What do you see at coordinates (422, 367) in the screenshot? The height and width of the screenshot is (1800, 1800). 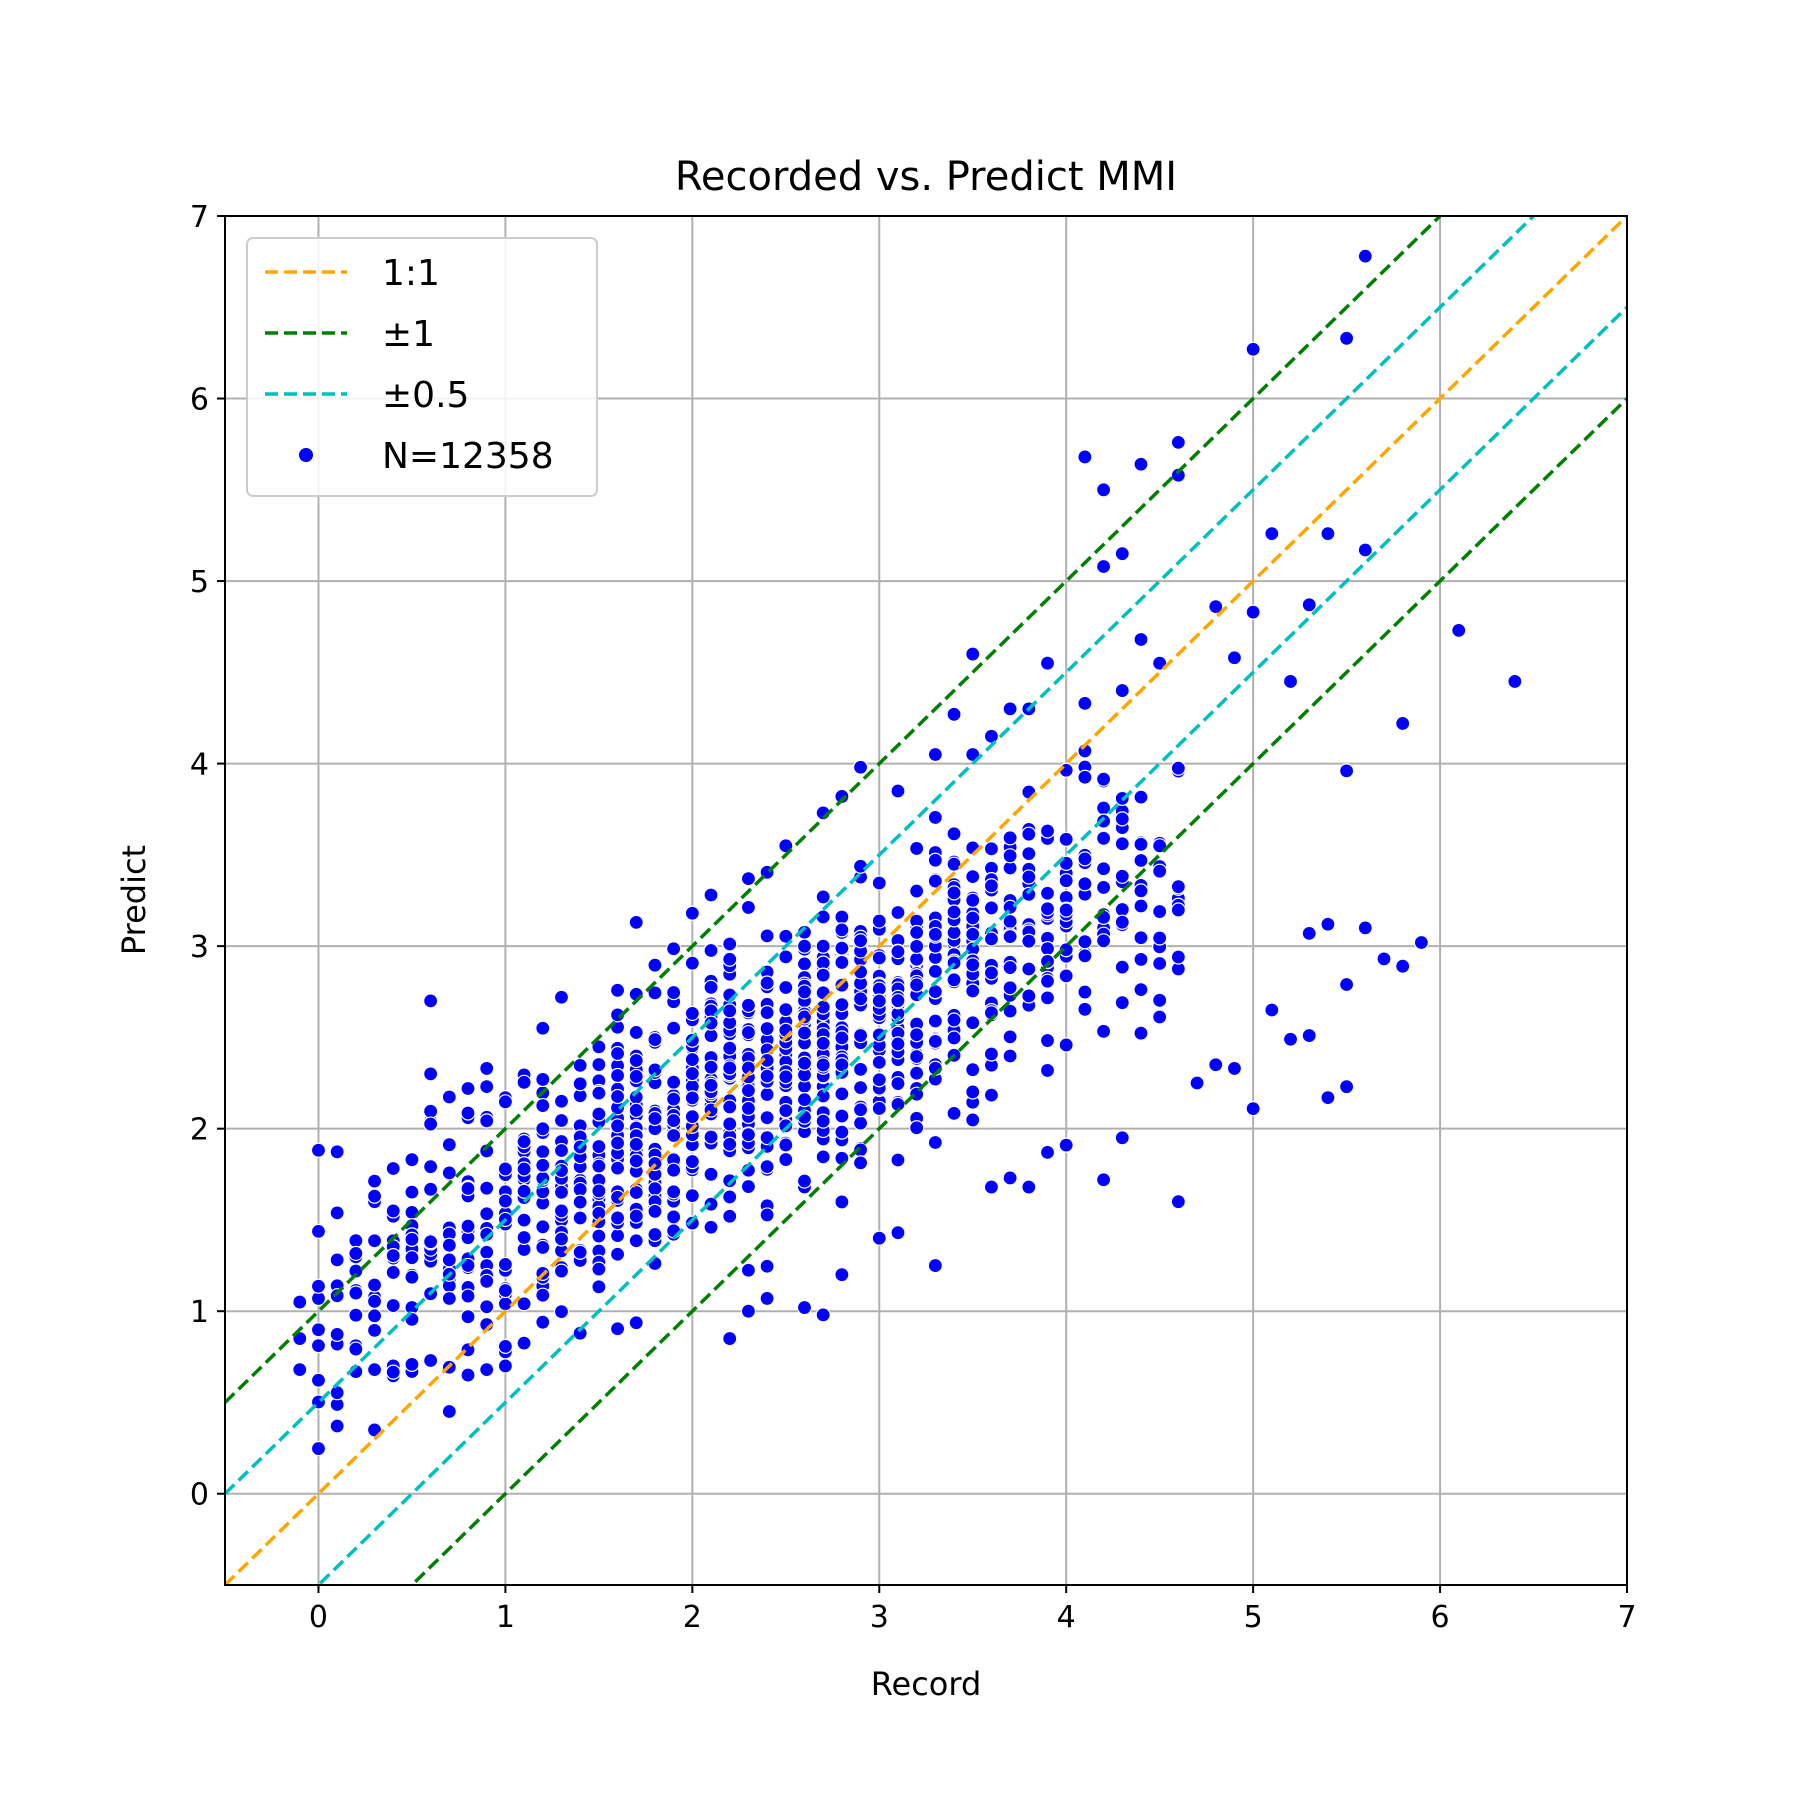 I see `legend: 1:1 ±1 ±0.5 N=12358` at bounding box center [422, 367].